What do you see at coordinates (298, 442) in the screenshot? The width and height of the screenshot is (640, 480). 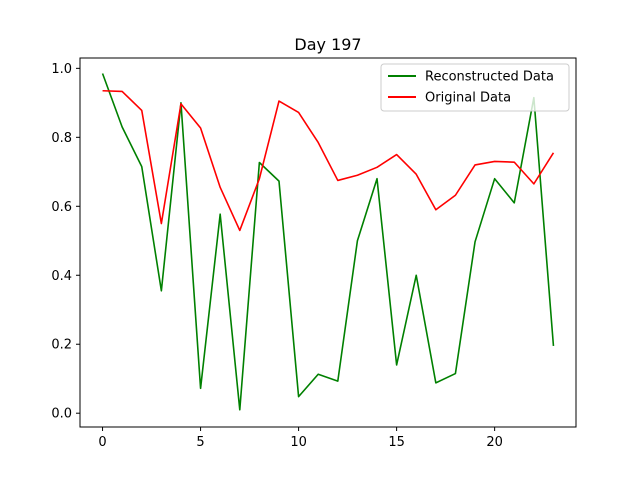 I see `x-tick-label: 10` at bounding box center [298, 442].